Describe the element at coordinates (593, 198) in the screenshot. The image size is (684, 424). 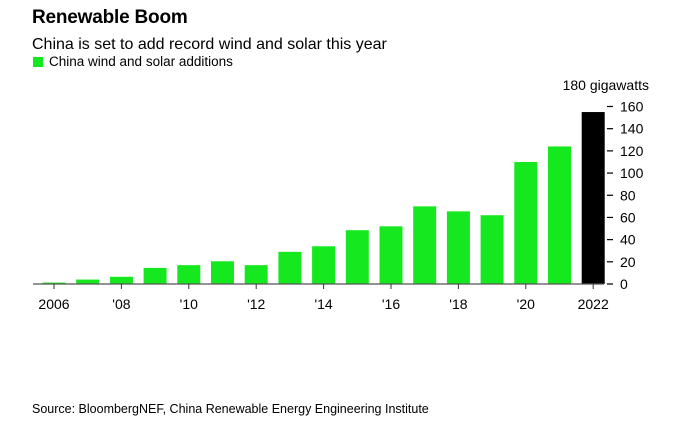
I see `bar-2022` at that location.